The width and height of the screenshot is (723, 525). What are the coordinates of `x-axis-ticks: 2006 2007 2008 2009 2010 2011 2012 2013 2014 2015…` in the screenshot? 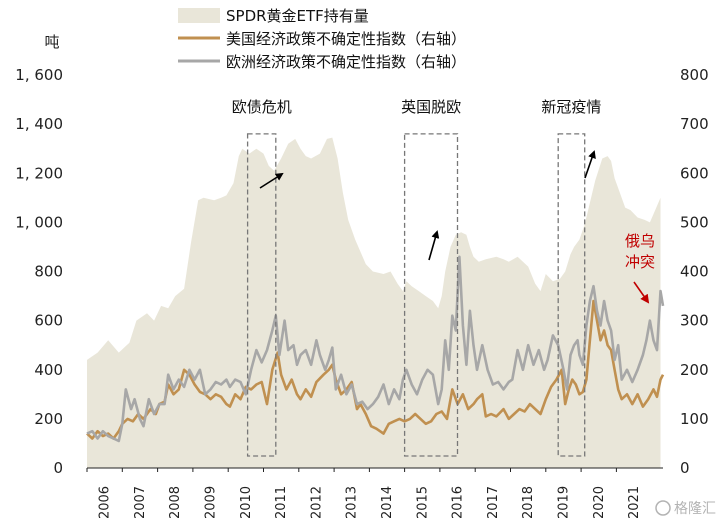 It's located at (364, 493).